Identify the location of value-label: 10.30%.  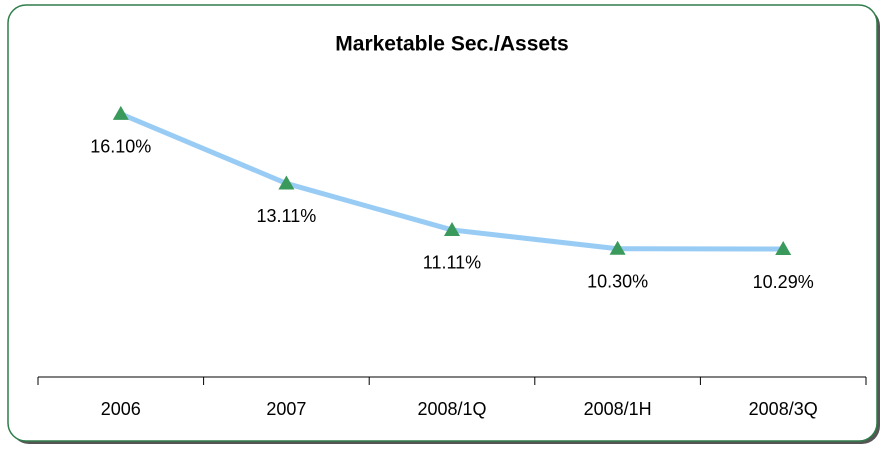
(617, 282).